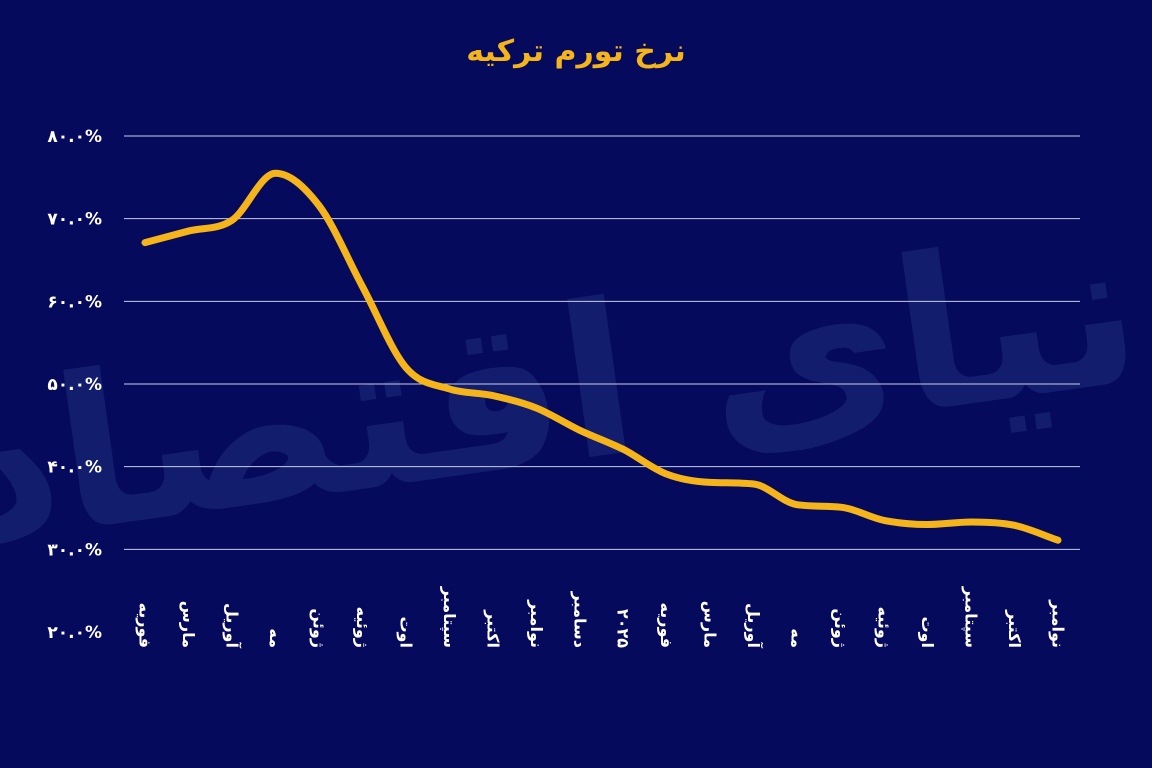 The height and width of the screenshot is (768, 1152). I want to click on y-tick-label: ۳۰.۰%, so click(74, 550).